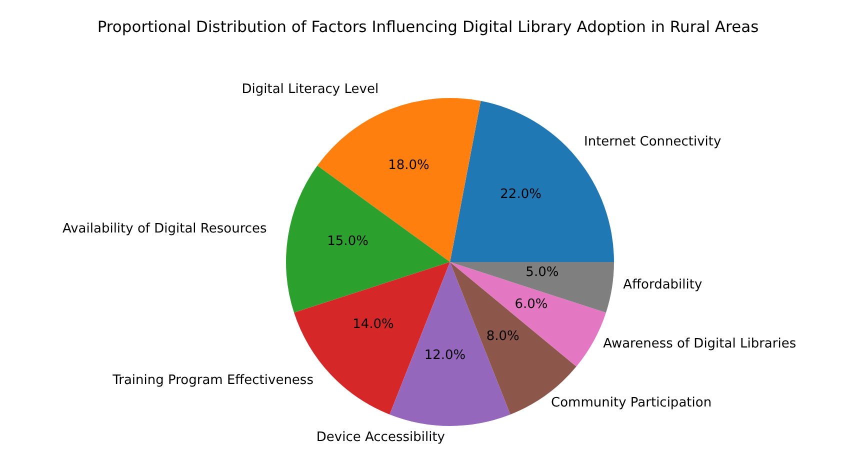 This screenshot has width=848, height=455. What do you see at coordinates (310, 89) in the screenshot?
I see `slice-label: Digital Literacy Level` at bounding box center [310, 89].